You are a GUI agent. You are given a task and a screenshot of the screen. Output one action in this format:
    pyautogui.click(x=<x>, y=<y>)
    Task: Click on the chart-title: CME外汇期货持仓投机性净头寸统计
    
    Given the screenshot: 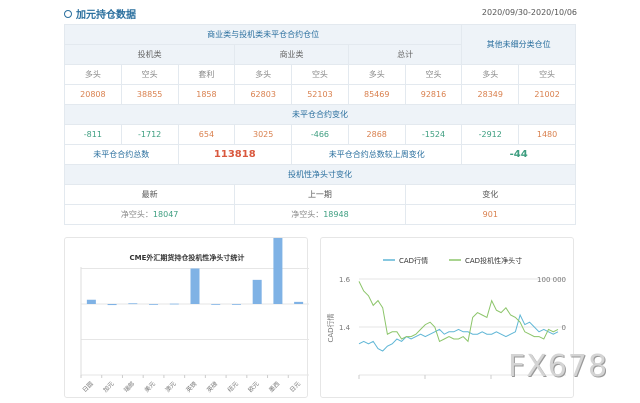 What is the action you would take?
    pyautogui.click(x=187, y=257)
    